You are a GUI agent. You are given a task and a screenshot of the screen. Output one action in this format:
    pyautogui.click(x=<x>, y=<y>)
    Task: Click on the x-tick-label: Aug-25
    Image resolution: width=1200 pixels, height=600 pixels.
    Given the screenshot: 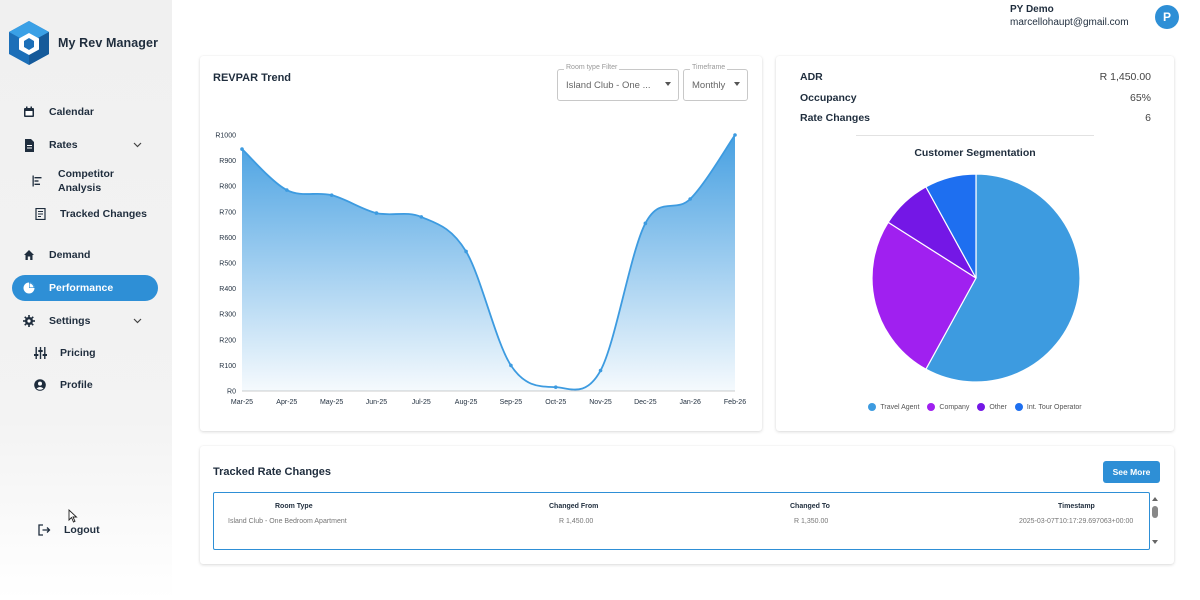 What is the action you would take?
    pyautogui.click(x=466, y=402)
    